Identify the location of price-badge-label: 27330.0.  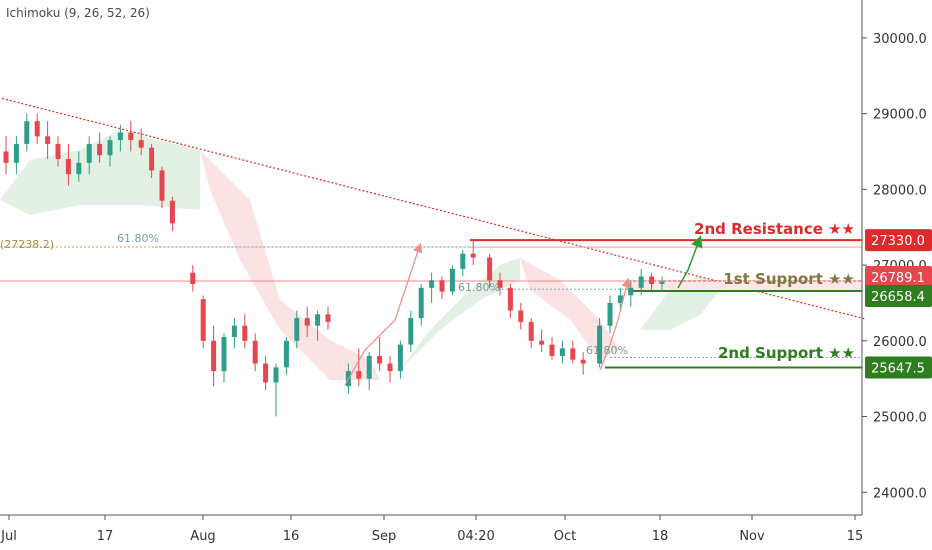
(898, 241).